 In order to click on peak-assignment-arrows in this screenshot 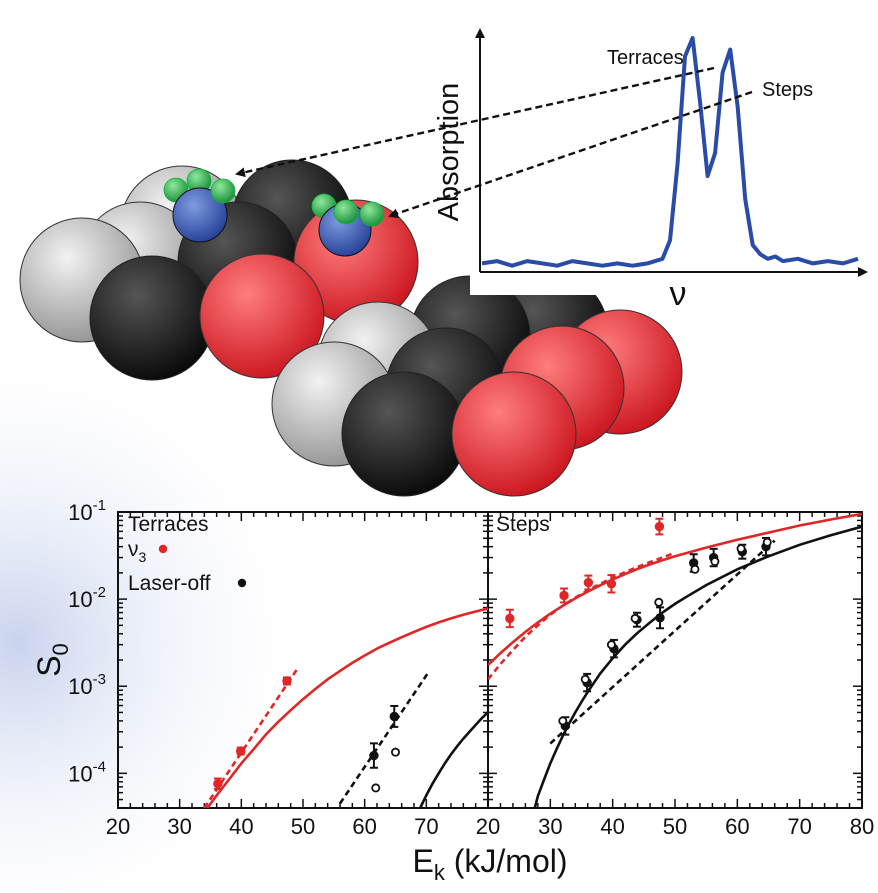, I will do `click(494, 142)`.